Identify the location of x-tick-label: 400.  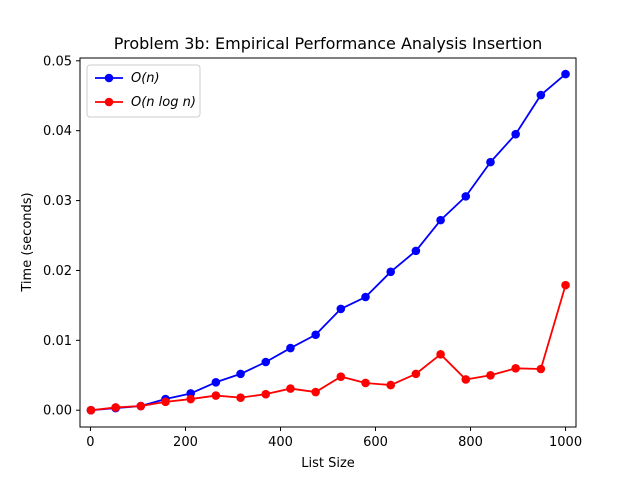
(280, 442).